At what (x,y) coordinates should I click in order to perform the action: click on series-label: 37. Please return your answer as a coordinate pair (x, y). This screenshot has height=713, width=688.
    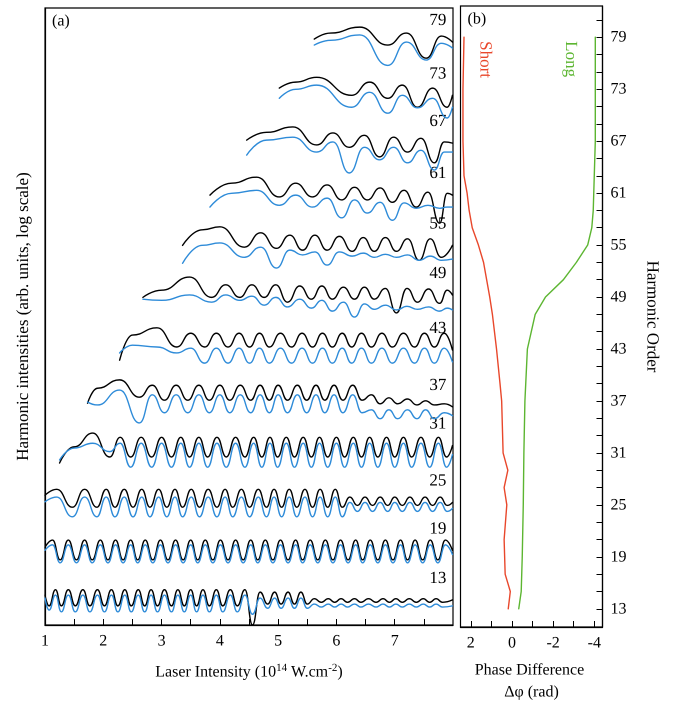
    Looking at the image, I should click on (438, 384).